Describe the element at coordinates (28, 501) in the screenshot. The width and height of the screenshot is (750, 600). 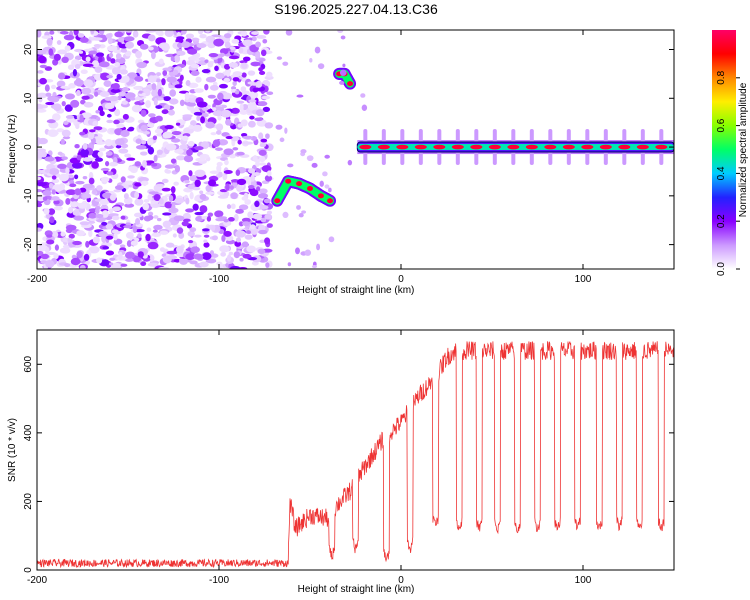
I see `y-tick-label: 200` at that location.